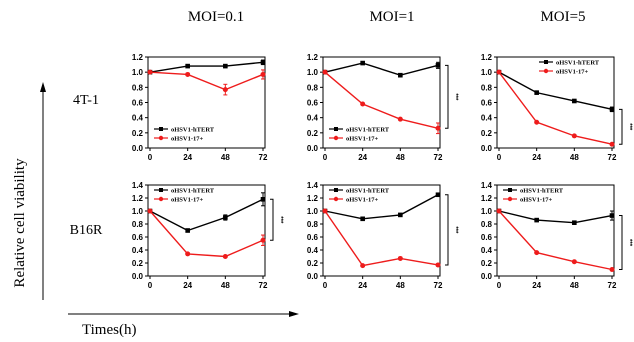 Image resolution: width=634 pixels, height=342 pixels. I want to click on row-label-b16r: B16R, so click(86, 230).